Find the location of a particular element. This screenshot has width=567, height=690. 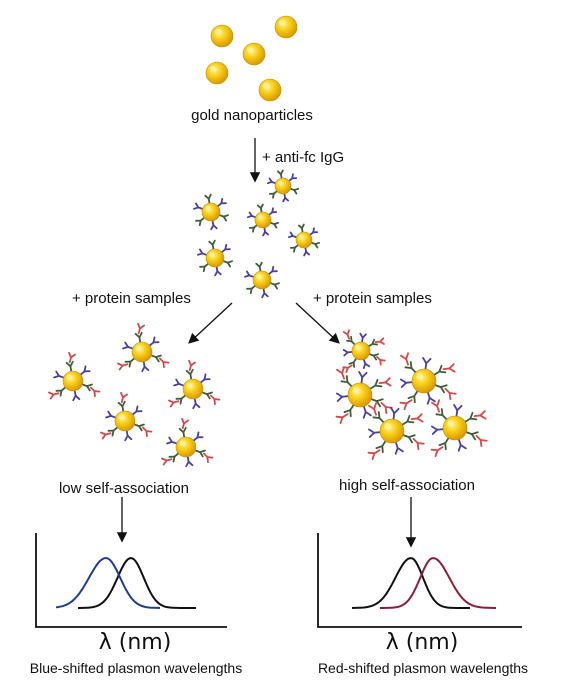

high-self-association-particles is located at coordinates (411, 394).